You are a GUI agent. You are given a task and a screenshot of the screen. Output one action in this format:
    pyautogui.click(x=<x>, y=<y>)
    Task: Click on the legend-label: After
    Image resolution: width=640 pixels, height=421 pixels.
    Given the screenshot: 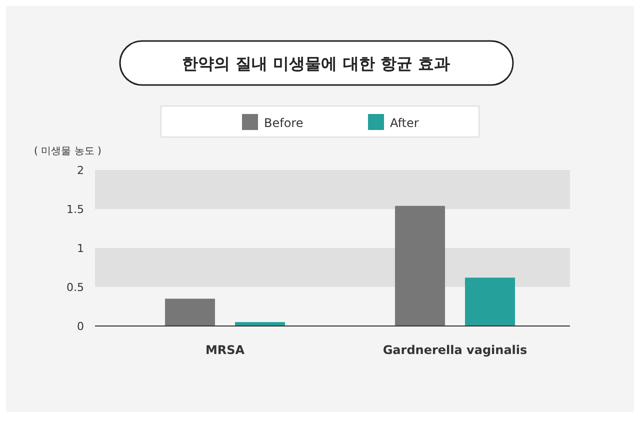 What is the action you would take?
    pyautogui.click(x=404, y=123)
    